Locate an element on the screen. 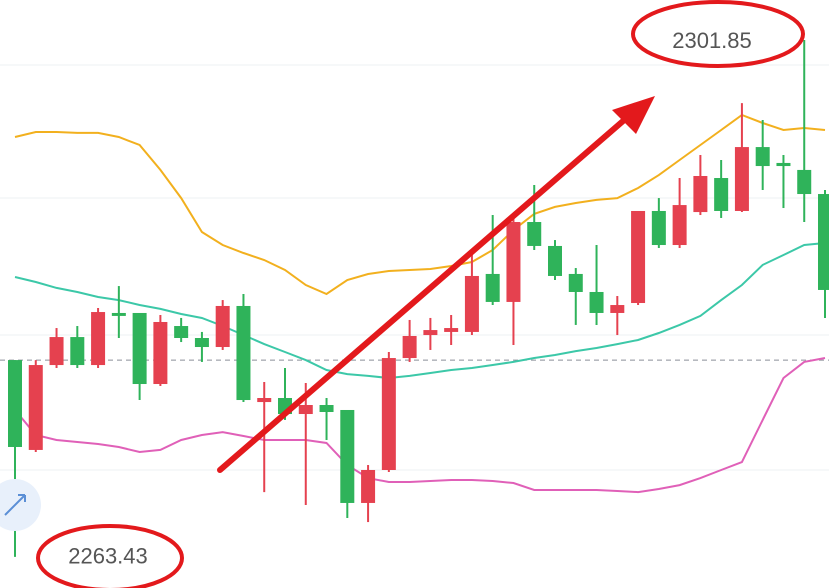 This screenshot has height=588, width=829. trend-arrow-head is located at coordinates (633, 115).